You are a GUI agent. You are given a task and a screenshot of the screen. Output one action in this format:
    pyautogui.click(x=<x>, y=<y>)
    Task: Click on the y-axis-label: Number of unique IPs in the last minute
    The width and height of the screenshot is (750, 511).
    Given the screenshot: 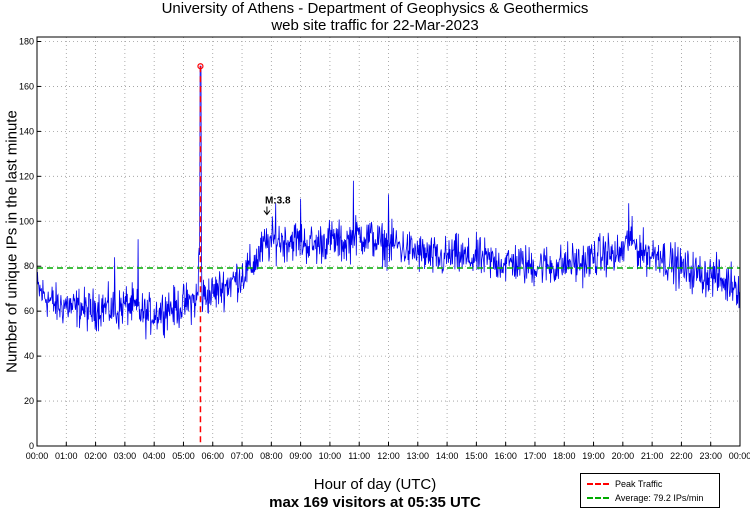 What is the action you would take?
    pyautogui.click(x=12, y=241)
    